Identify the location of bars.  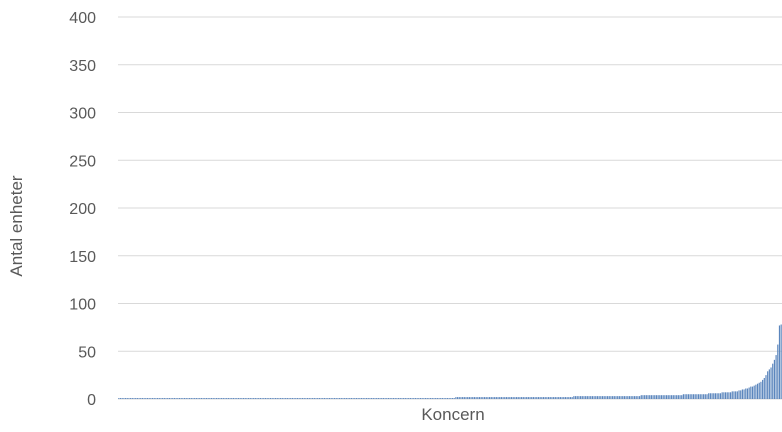
(450, 362).